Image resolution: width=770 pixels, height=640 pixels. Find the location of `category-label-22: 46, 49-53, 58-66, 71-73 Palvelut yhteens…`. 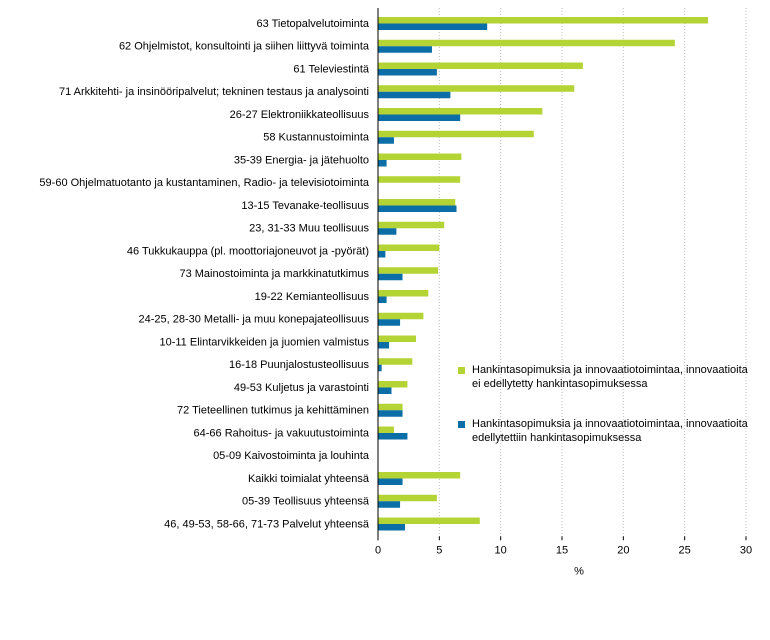

category-label-22: 46, 49-53, 58-66, 71-73 Palvelut yhteens… is located at coordinates (267, 524).